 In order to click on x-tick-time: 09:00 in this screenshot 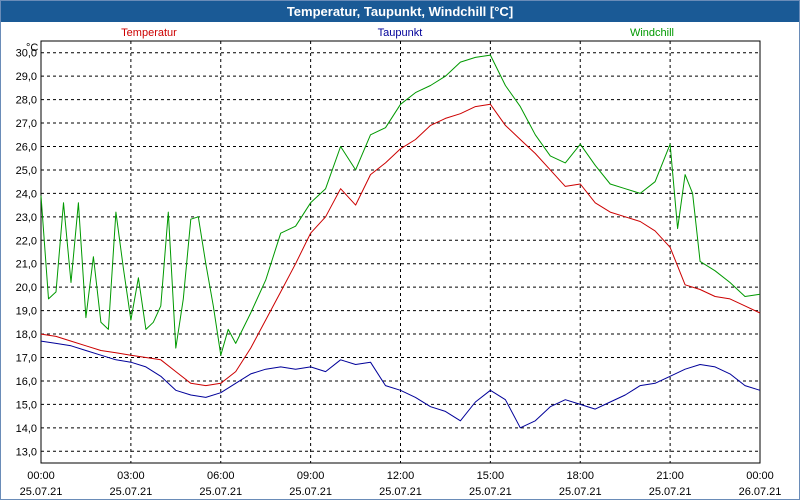, I will do `click(311, 476)`.